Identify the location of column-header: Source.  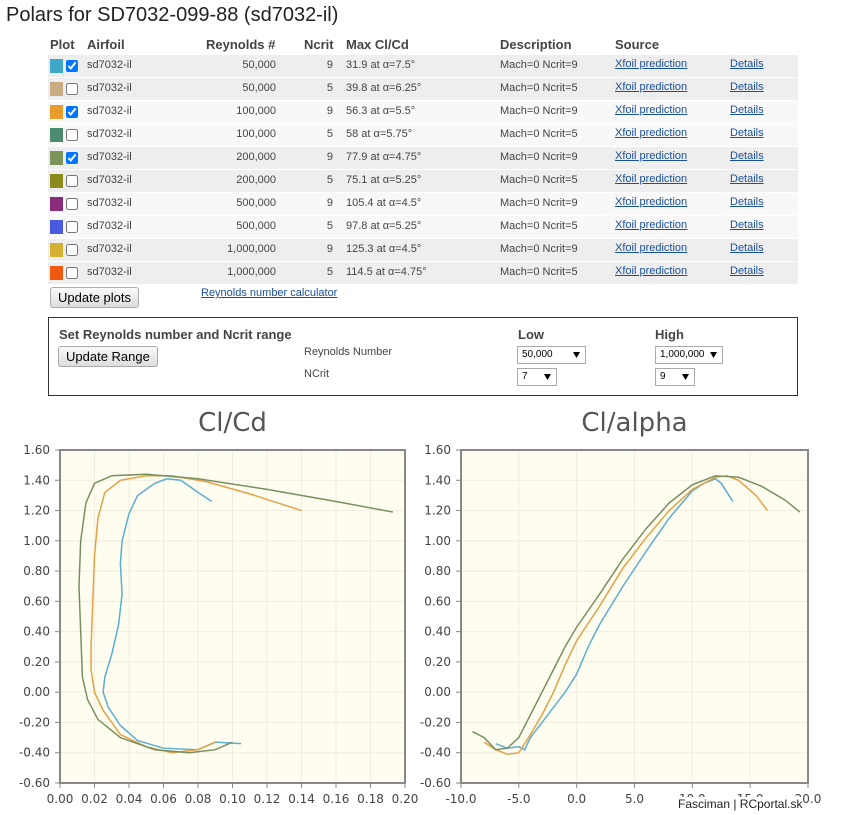
(637, 44).